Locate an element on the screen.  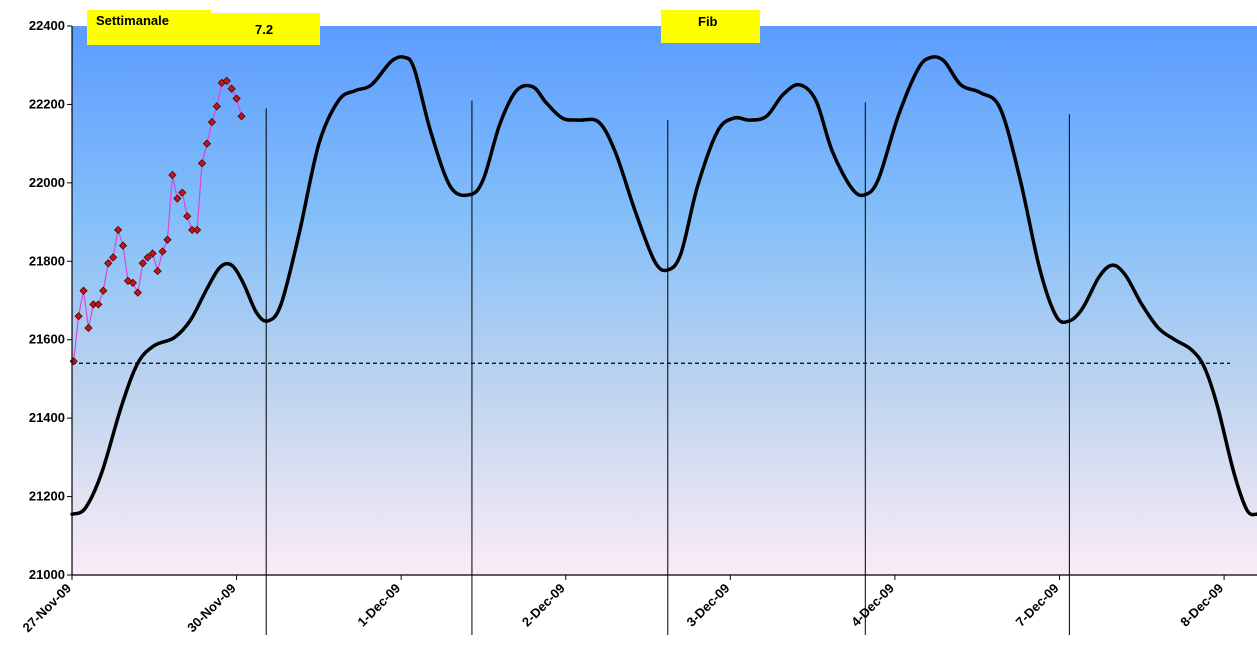
y-tick-label-21000: 21000 is located at coordinates (47, 574).